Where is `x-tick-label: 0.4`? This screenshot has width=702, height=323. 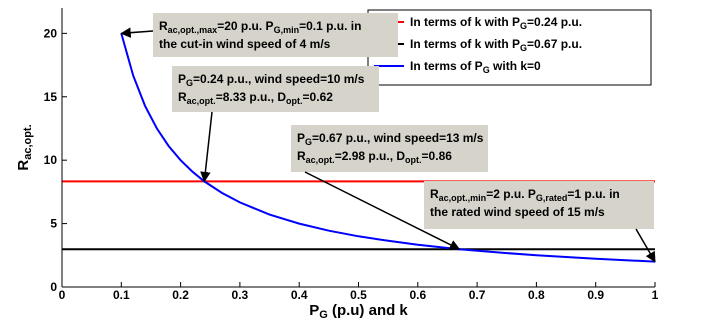 x-tick-label: 0.4 is located at coordinates (299, 295).